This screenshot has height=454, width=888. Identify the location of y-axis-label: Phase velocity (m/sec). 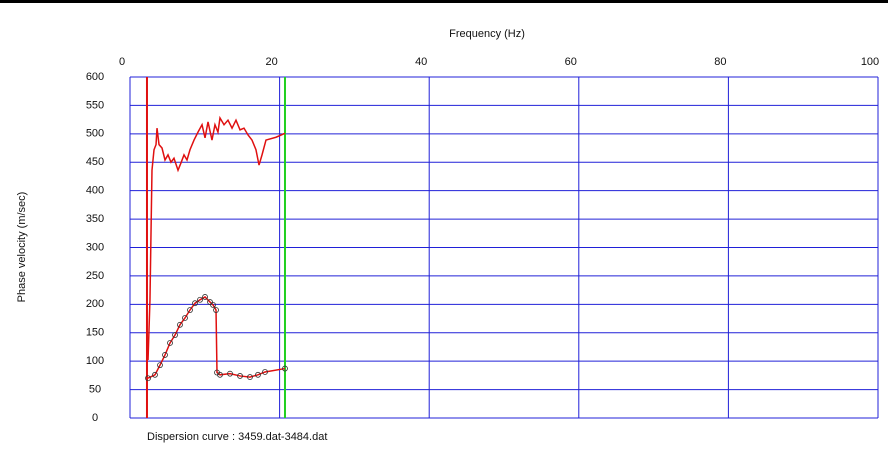
(22, 247).